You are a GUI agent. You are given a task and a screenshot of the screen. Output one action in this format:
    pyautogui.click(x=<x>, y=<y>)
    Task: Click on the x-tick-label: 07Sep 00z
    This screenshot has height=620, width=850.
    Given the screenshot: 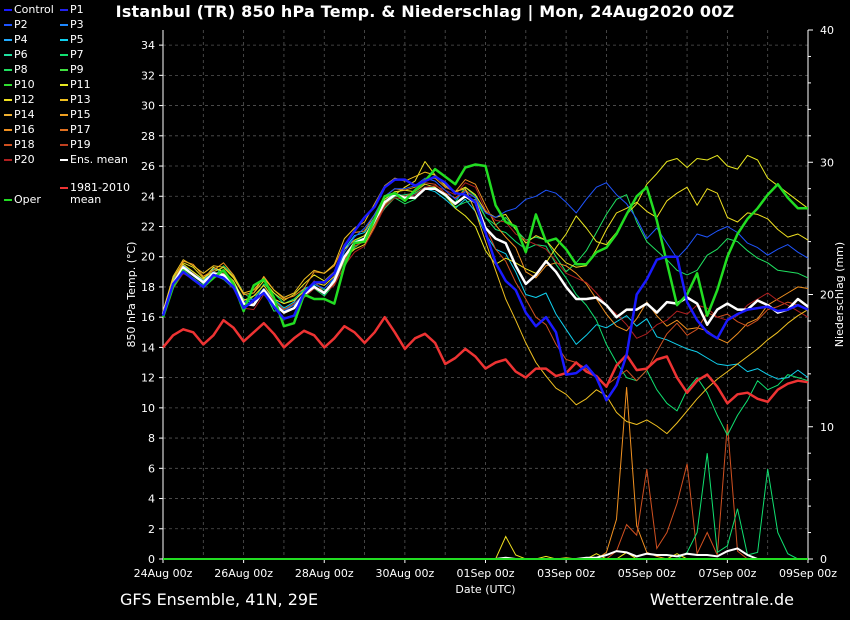 What is the action you would take?
    pyautogui.click(x=727, y=573)
    